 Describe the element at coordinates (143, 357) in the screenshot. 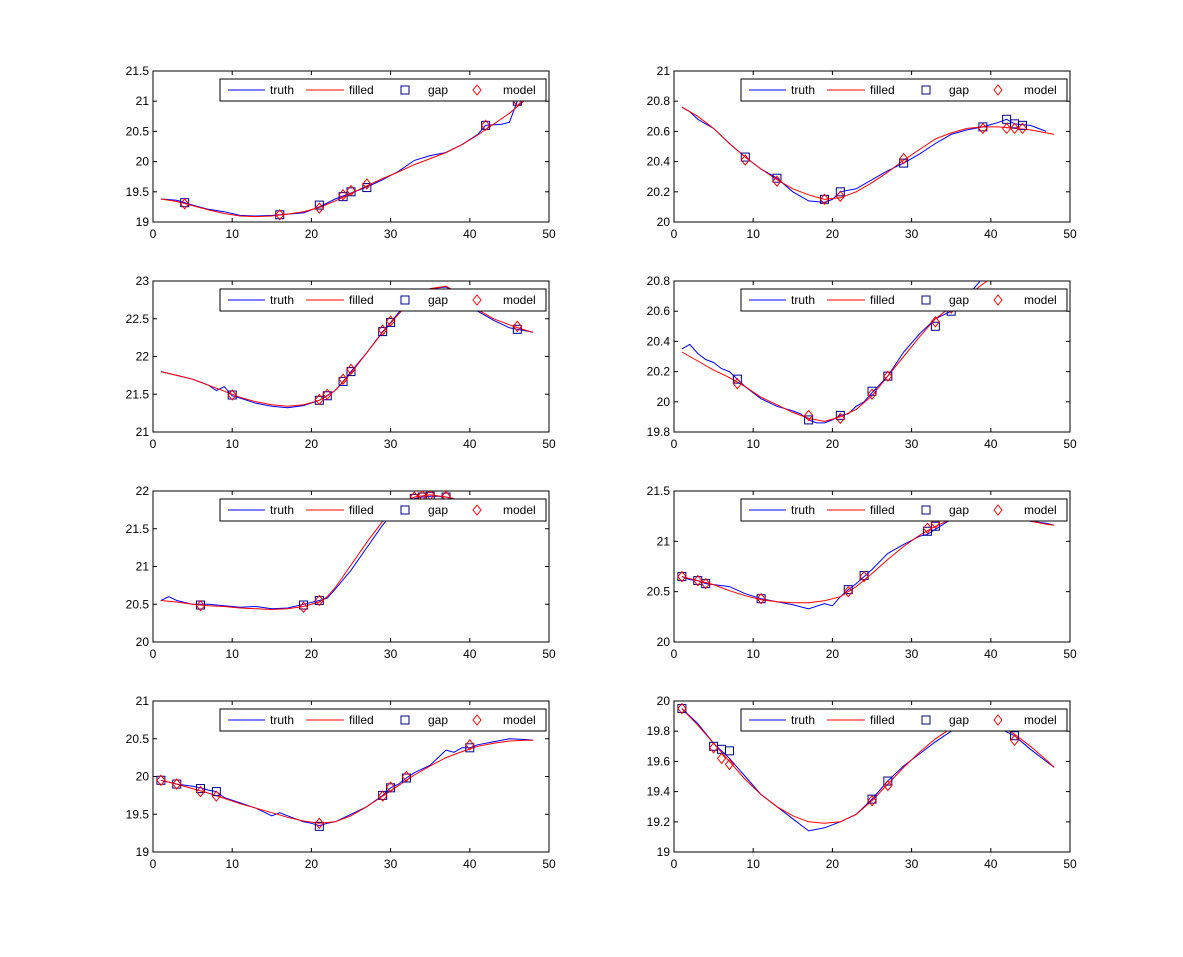

I see `y-tick-label-2: 22` at that location.